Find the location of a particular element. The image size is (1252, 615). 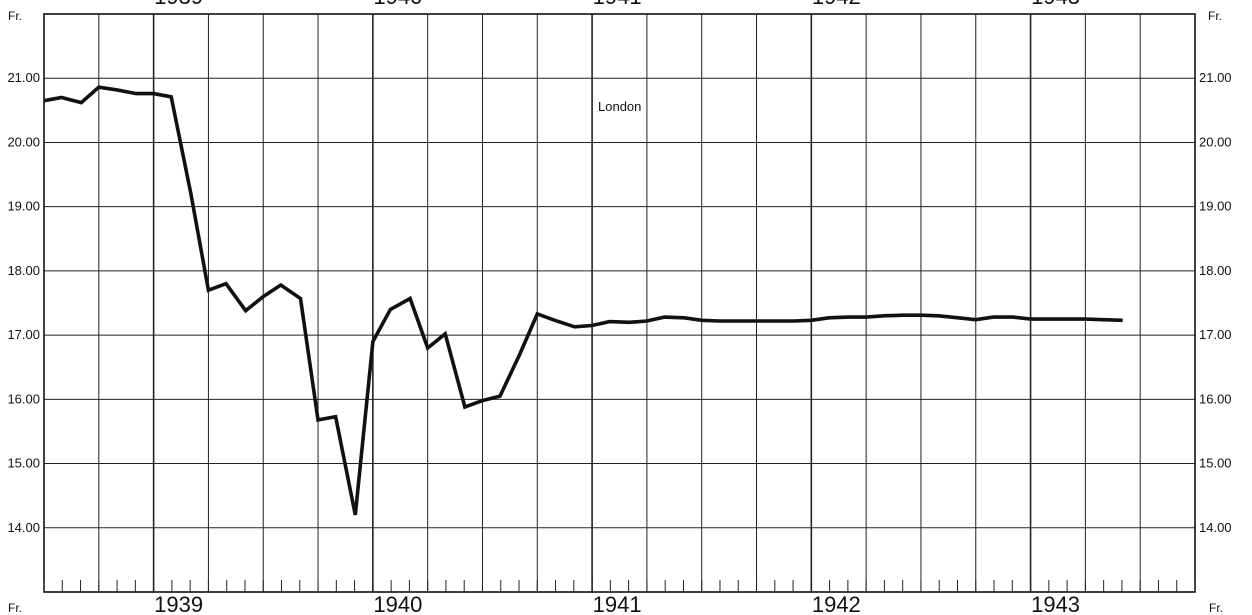

x-year-label-top: 1943 is located at coordinates (1055, 4).